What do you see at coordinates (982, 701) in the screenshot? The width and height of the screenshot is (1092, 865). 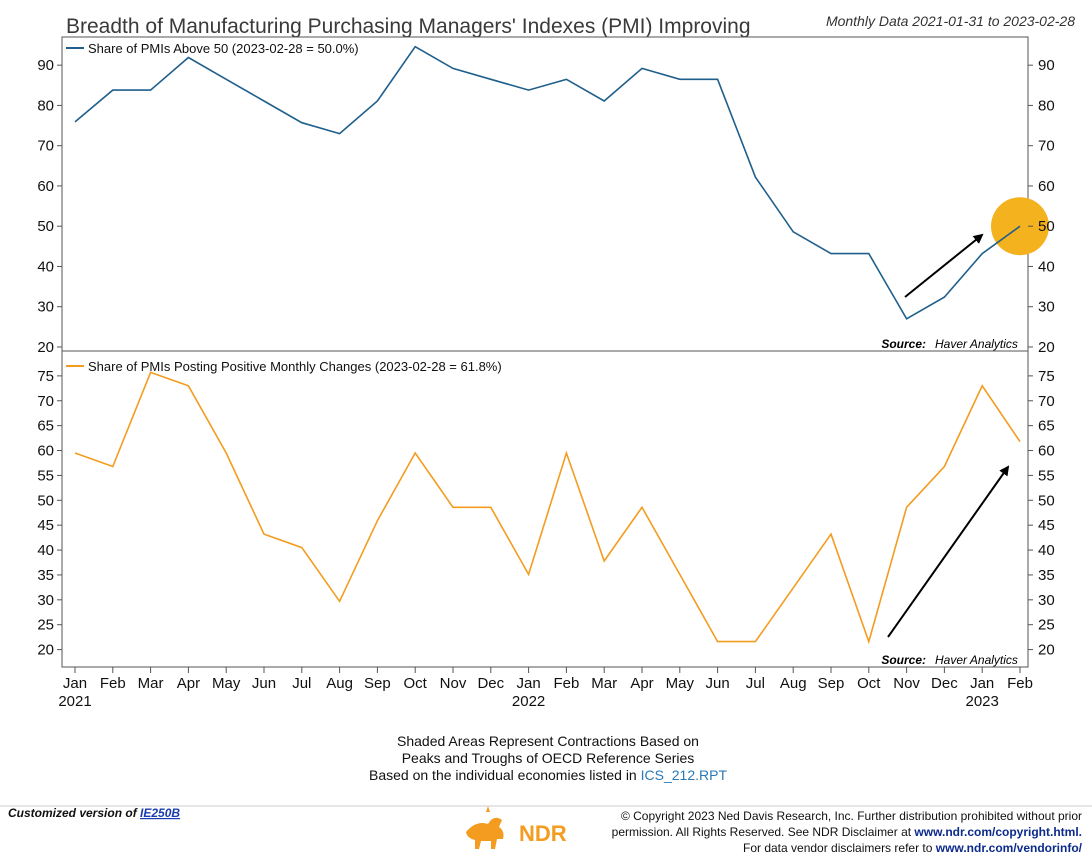 I see `year-label: 2023` at bounding box center [982, 701].